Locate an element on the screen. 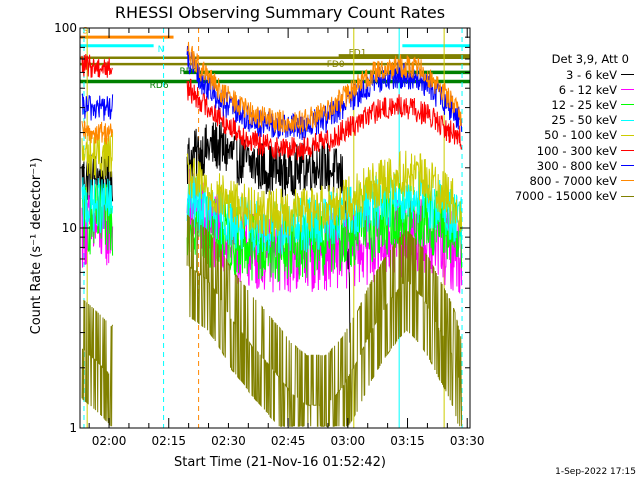 The height and width of the screenshot is (480, 640). x-tick-label: 03:30 is located at coordinates (467, 441).